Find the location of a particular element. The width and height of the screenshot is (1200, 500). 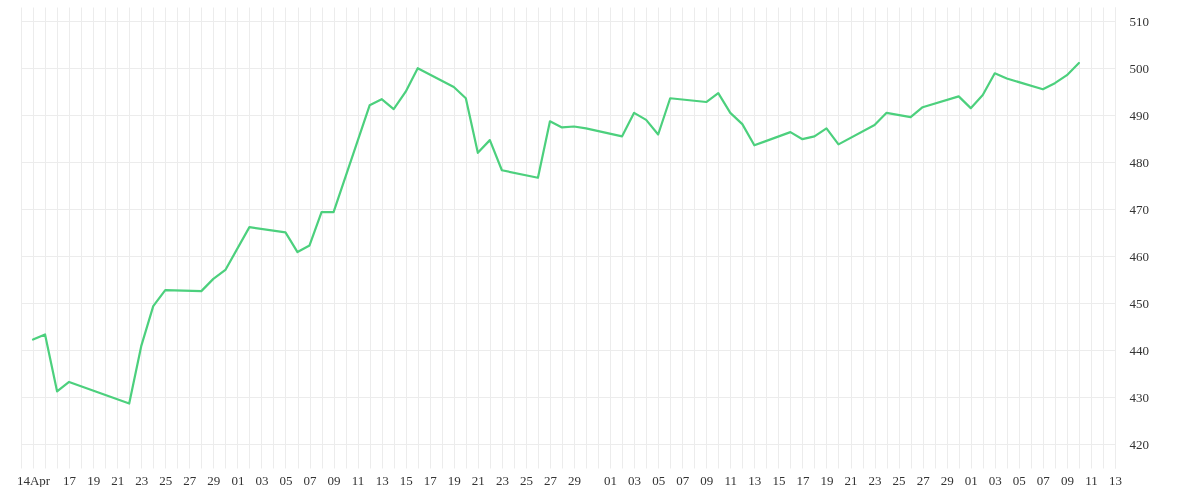

y-tick-label: 480 is located at coordinates (1139, 162).